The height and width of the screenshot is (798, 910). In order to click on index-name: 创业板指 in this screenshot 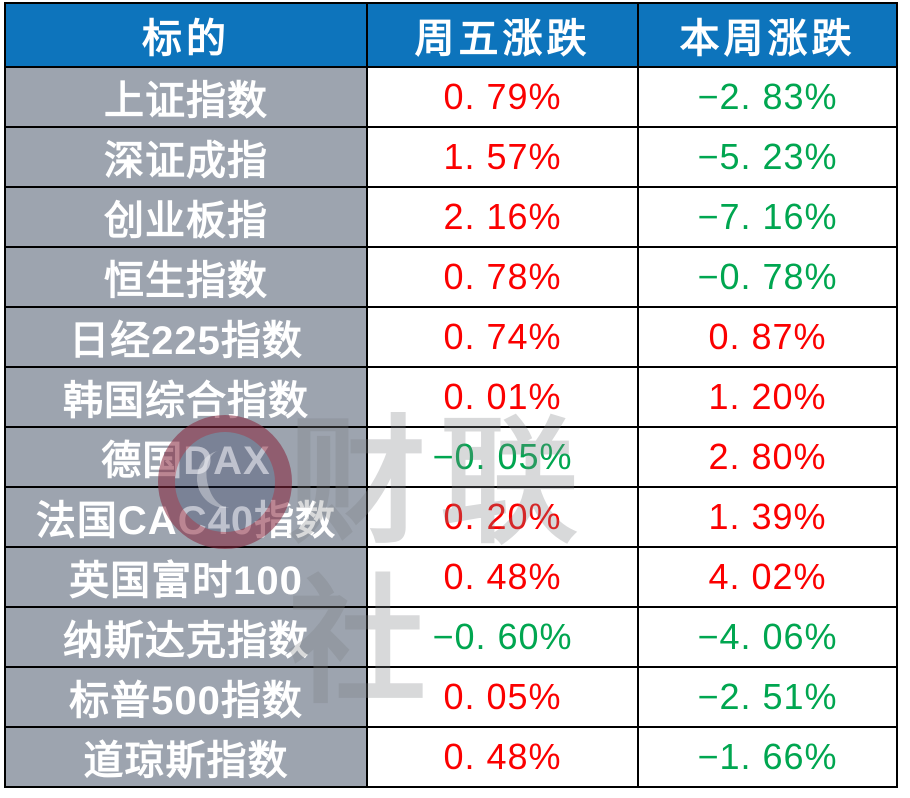, I will do `click(186, 217)`.